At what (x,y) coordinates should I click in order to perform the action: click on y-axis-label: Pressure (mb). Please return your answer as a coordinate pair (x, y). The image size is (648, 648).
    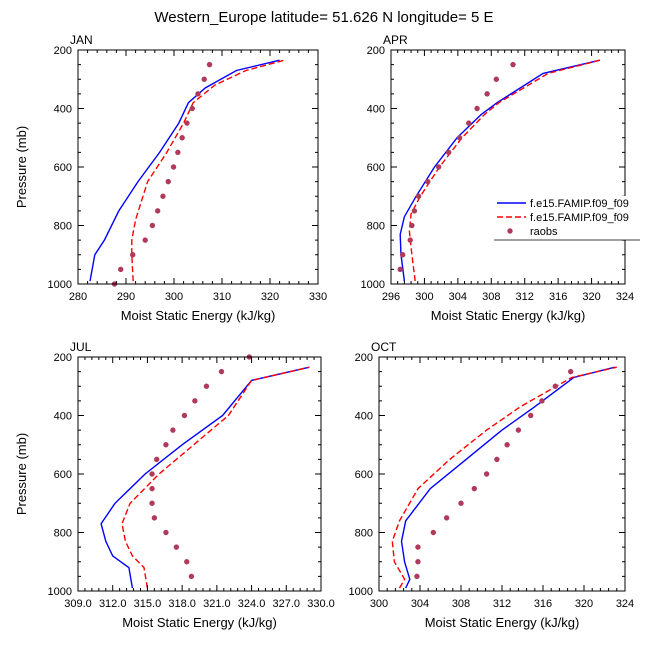
    Looking at the image, I should click on (21, 474).